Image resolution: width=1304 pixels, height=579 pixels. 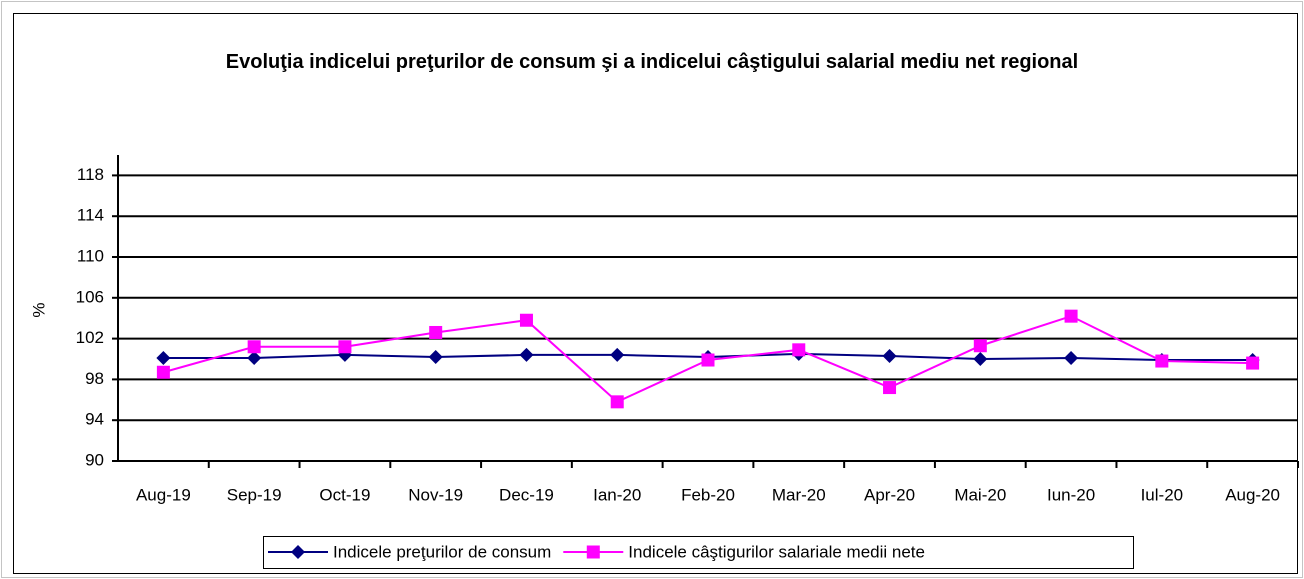 I want to click on x-tick-label: Oct-19, so click(x=344, y=494).